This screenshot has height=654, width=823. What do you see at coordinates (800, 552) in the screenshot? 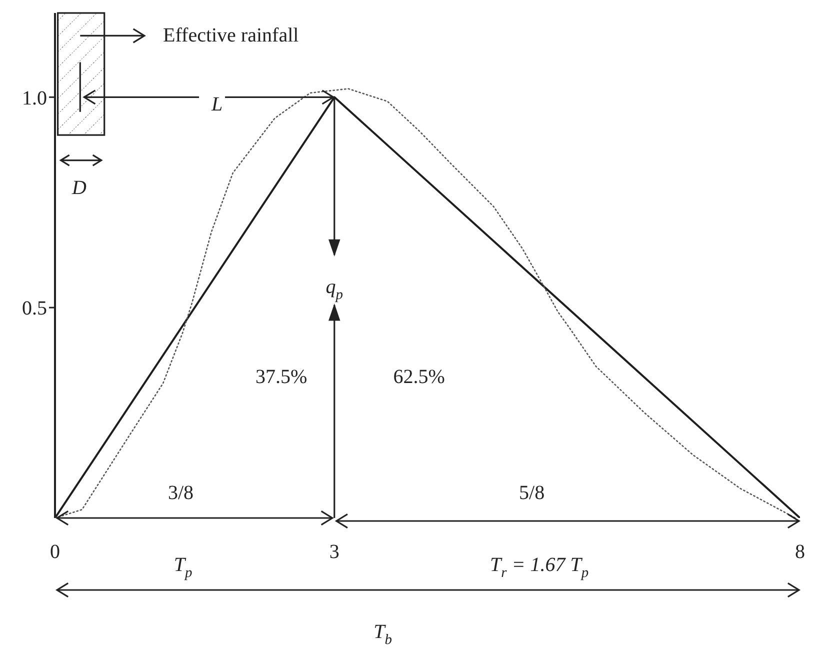
I see `x-tick-label: 8` at bounding box center [800, 552].